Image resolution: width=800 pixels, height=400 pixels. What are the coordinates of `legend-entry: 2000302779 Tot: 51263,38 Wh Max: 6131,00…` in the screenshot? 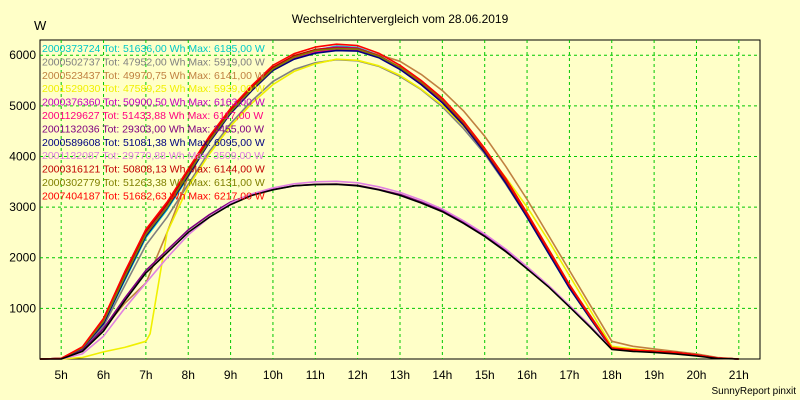 It's located at (153, 183).